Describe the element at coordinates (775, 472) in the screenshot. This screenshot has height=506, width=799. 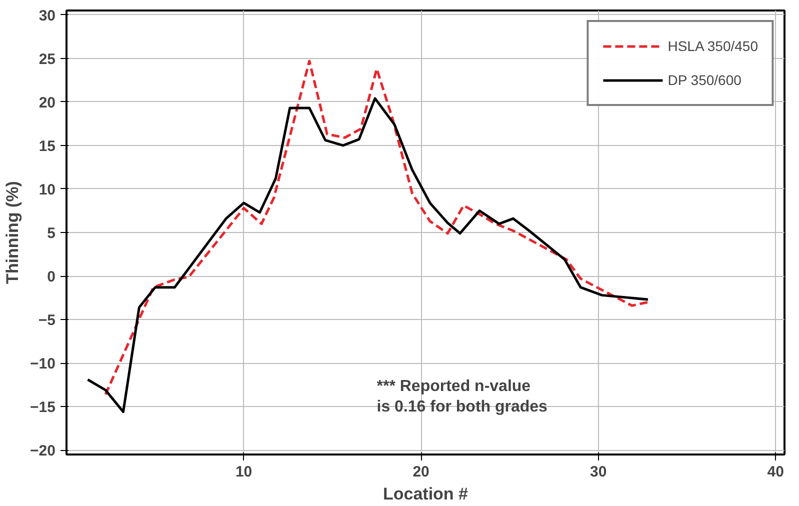
I see `x-tick-label: 40` at that location.